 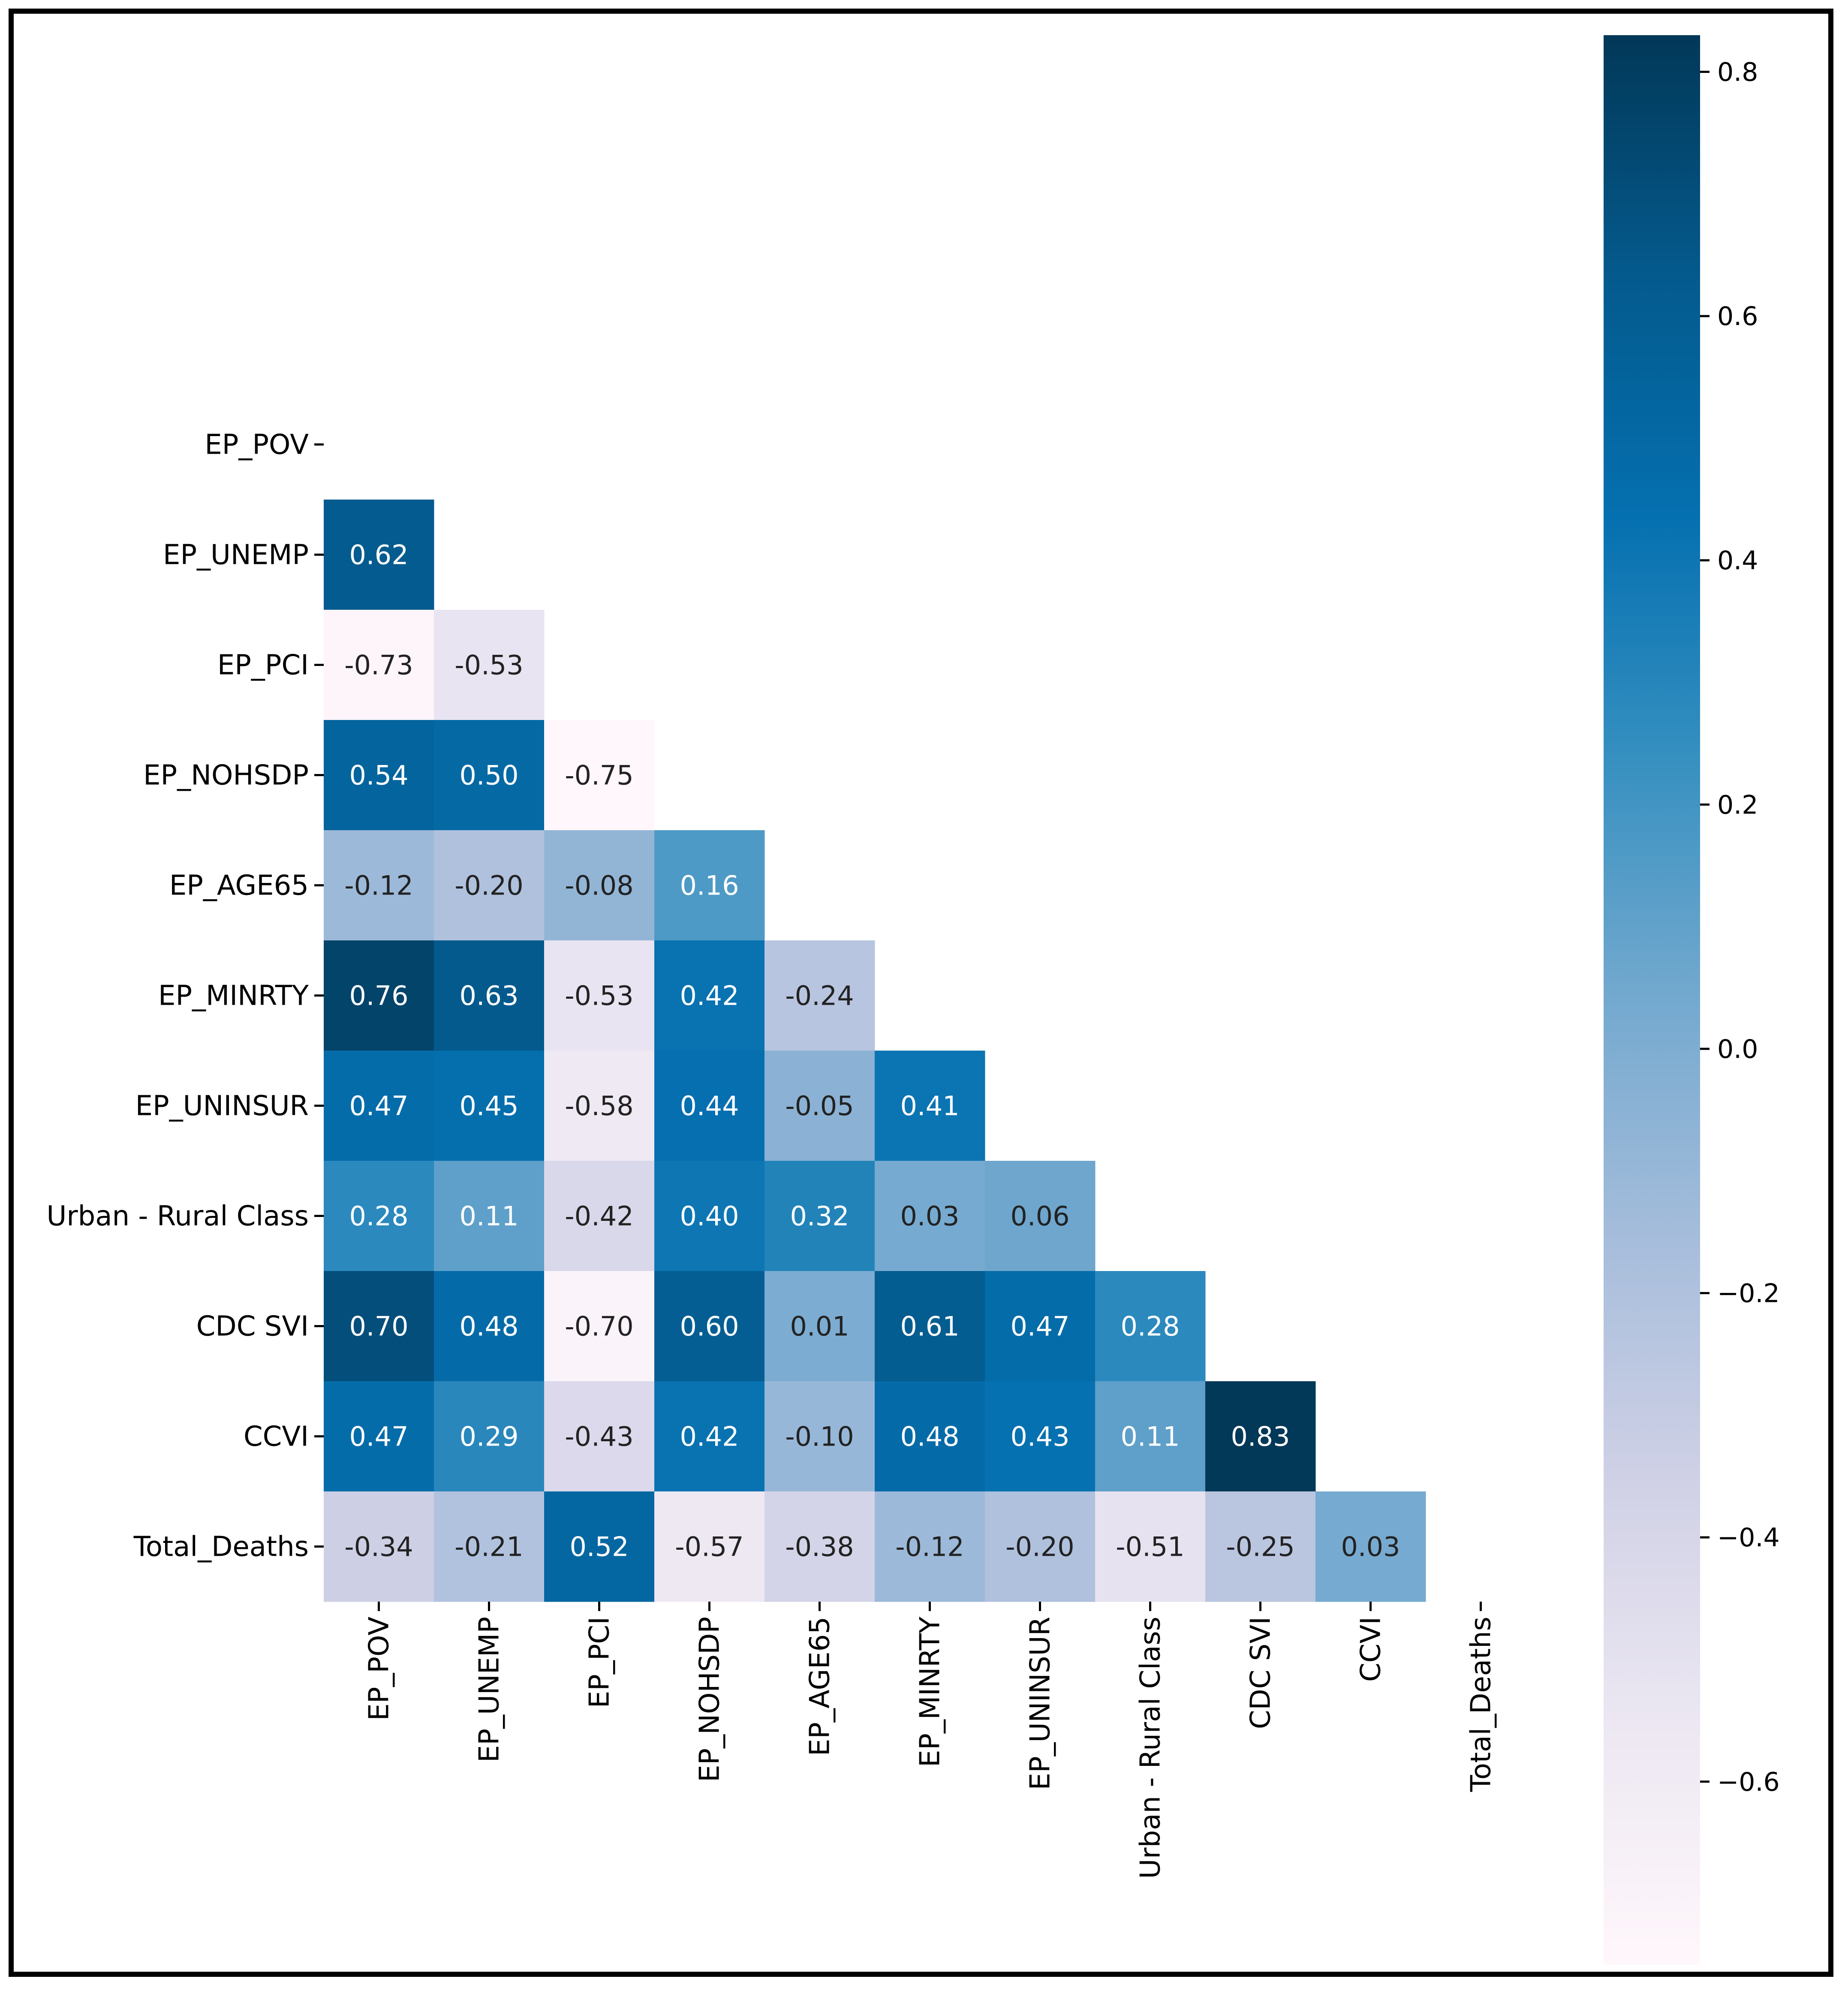 I want to click on cell-value-label: 0.76, so click(x=378, y=996).